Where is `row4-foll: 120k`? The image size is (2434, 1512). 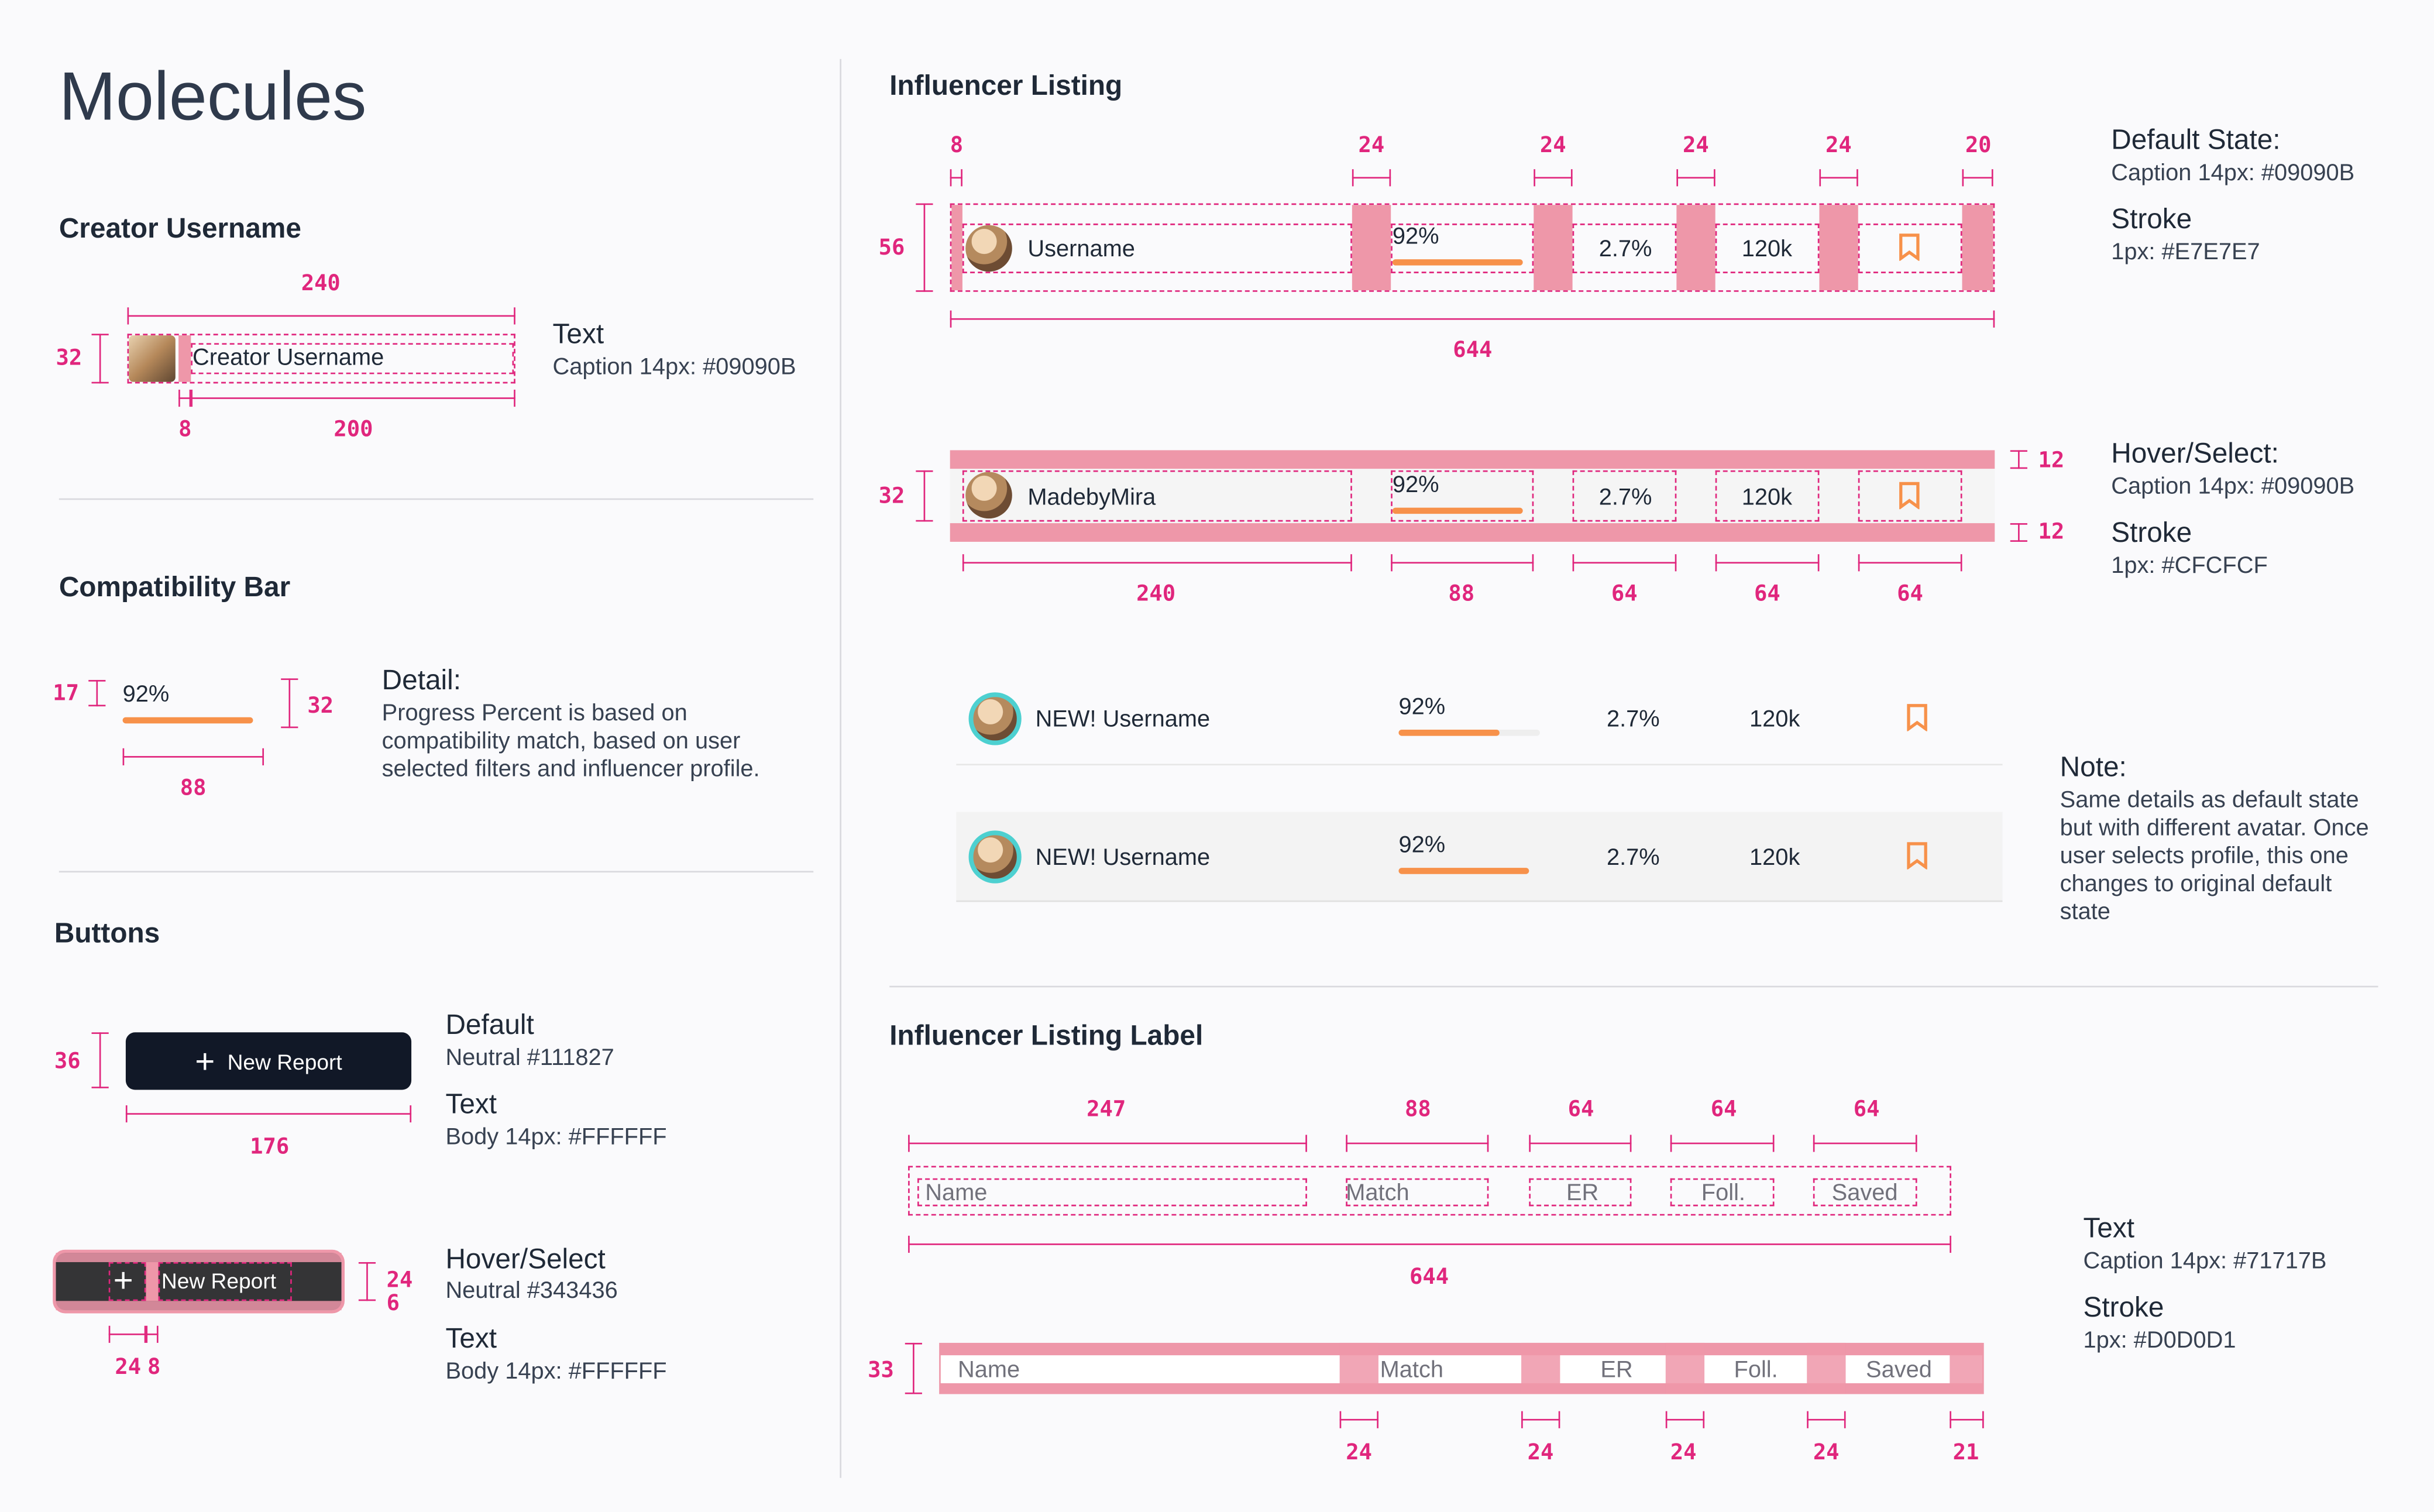 row4-foll: 120k is located at coordinates (1774, 857).